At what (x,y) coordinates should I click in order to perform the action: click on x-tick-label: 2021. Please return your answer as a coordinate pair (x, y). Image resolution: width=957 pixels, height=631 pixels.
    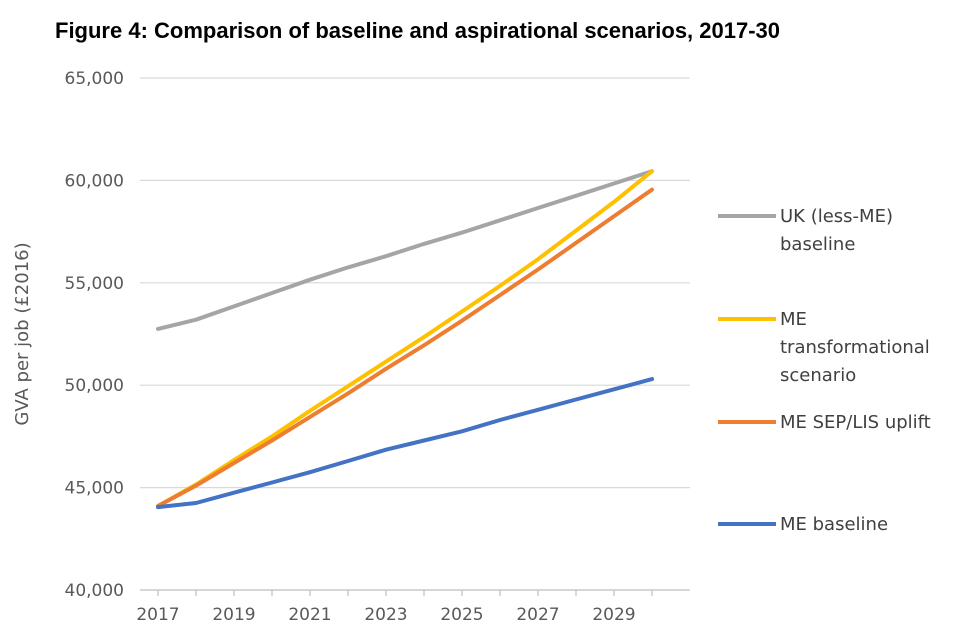
    Looking at the image, I should click on (309, 615).